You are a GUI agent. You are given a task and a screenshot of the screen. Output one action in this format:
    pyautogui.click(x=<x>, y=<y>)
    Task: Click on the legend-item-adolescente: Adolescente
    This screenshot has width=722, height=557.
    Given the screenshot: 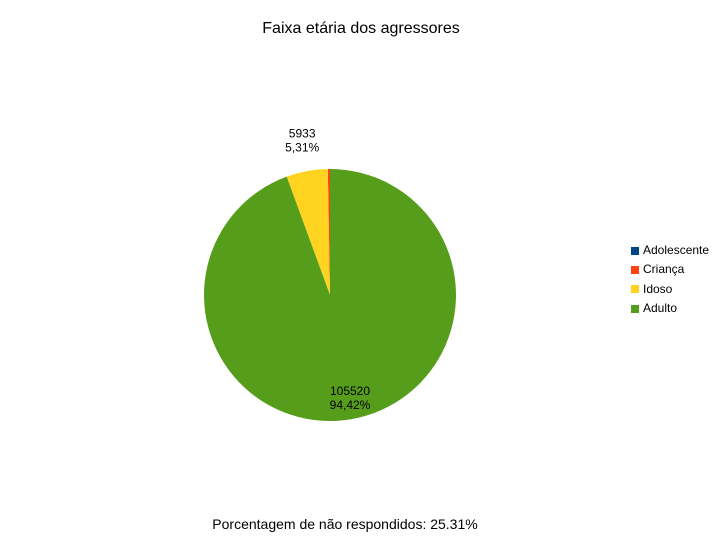 What is the action you would take?
    pyautogui.click(x=670, y=250)
    